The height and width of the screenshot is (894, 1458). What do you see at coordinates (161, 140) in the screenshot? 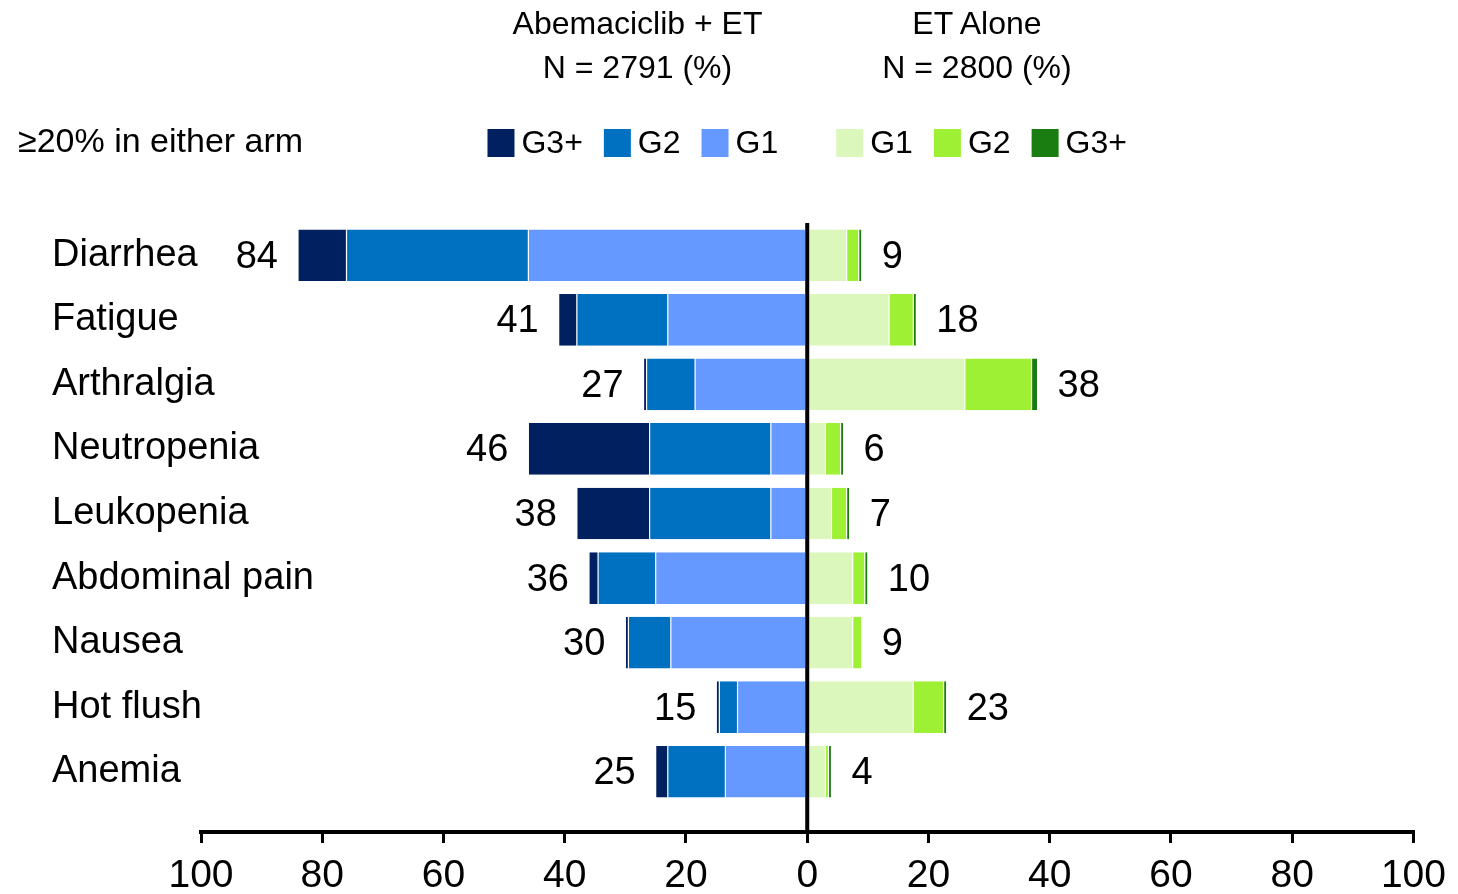
I see `text: ≥20% in either arm` at bounding box center [161, 140].